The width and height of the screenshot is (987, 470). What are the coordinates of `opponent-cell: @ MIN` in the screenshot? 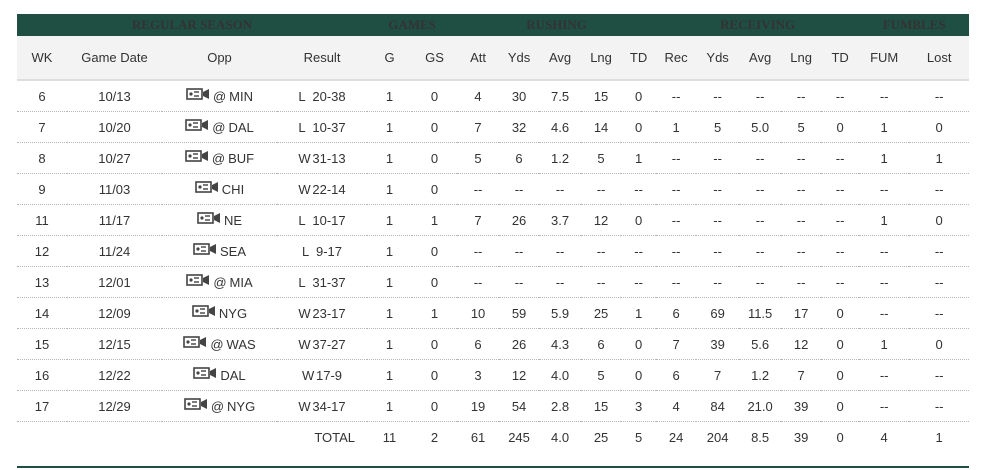 It's located at (219, 96).